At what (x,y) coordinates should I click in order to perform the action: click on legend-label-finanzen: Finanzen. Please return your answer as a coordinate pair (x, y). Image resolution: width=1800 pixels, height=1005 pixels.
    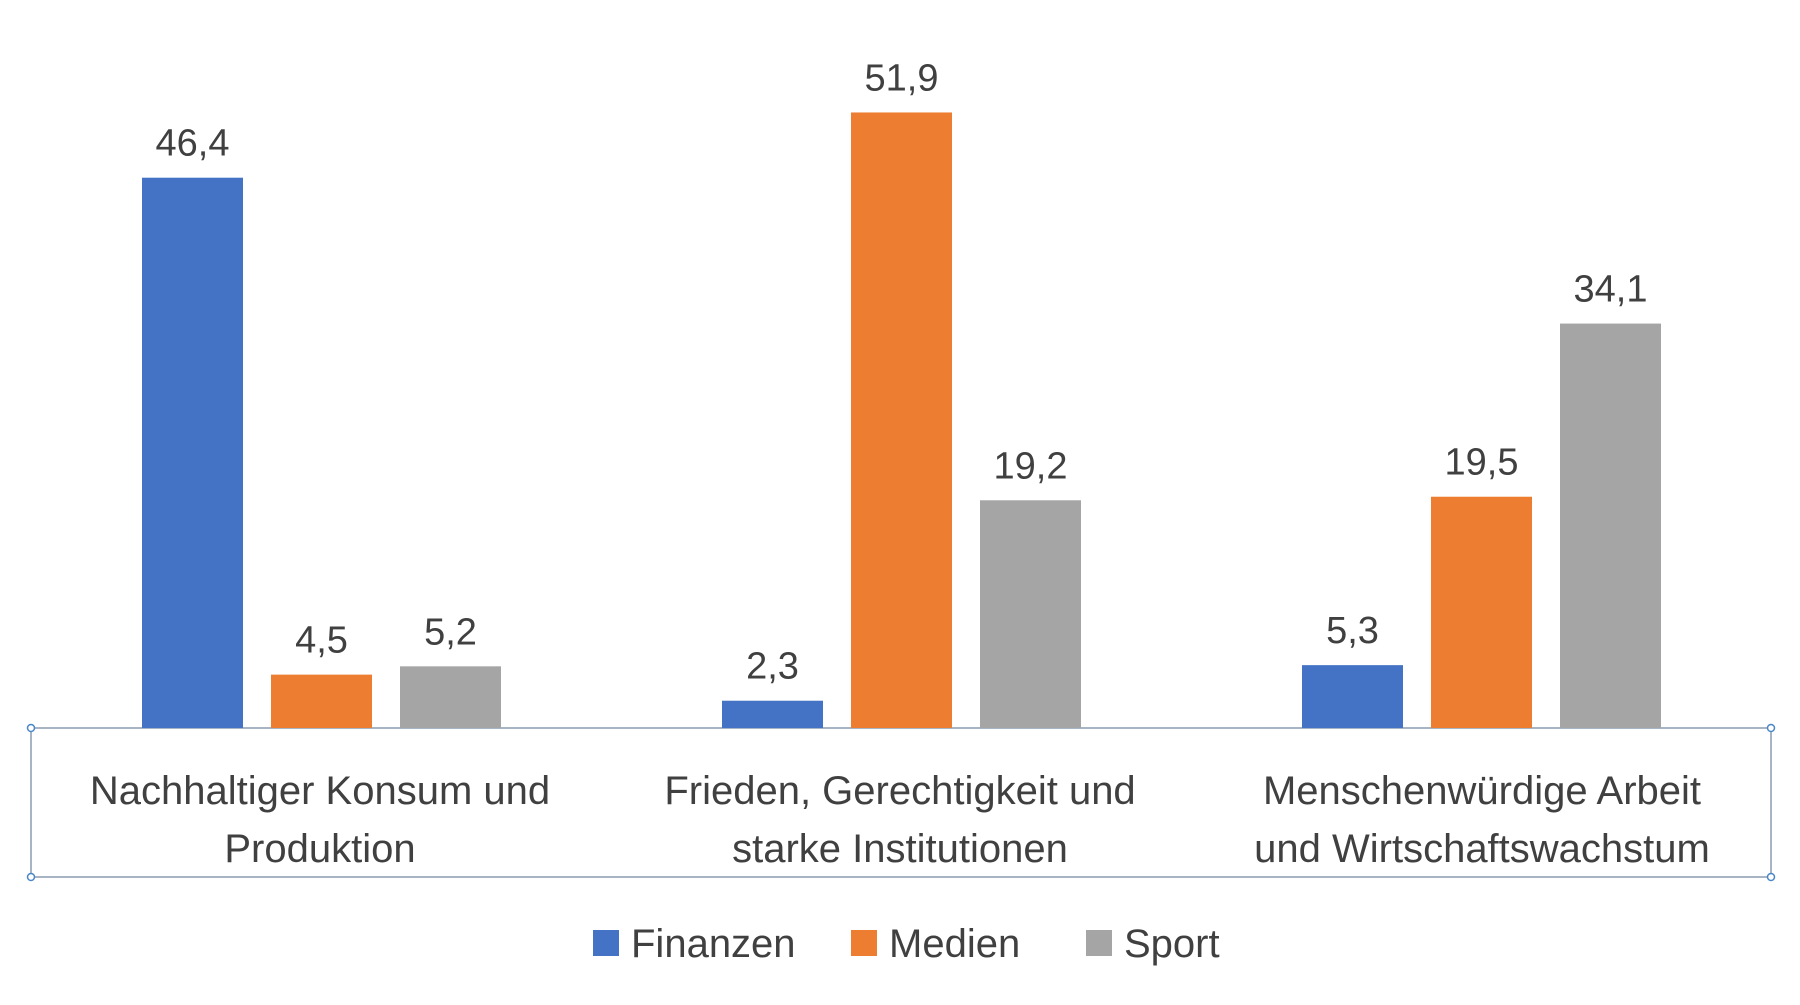
    Looking at the image, I should click on (713, 944).